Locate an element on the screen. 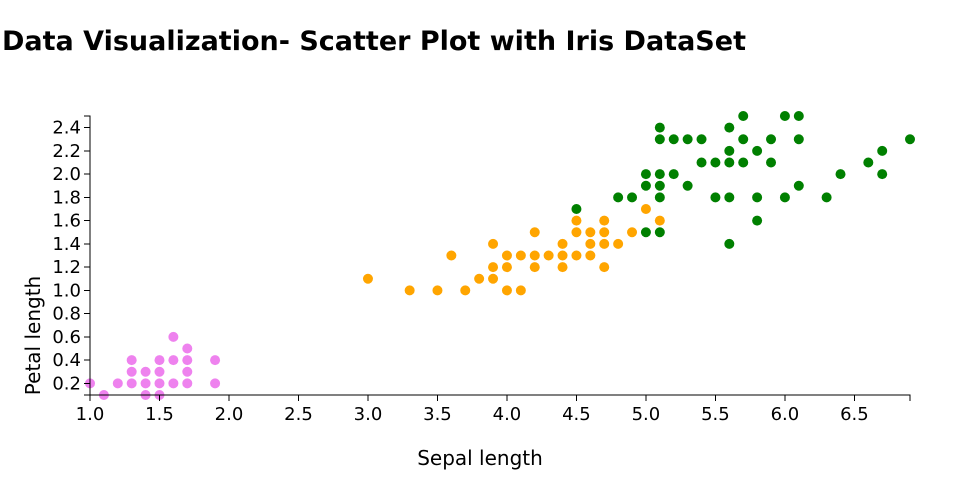  y-tick-label: 0.4 is located at coordinates (66, 360).